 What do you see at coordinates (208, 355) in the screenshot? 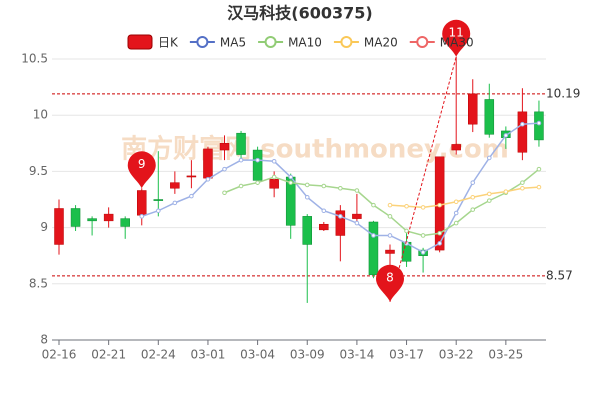
I see `x-tick-label: 03-01` at bounding box center [208, 355].